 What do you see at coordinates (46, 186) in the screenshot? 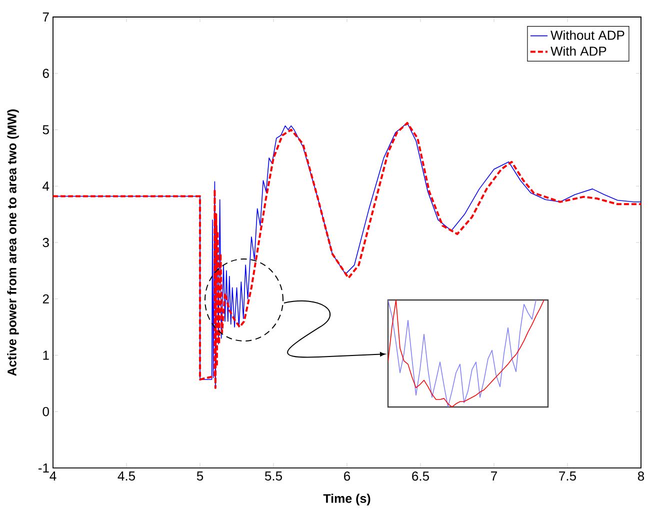
I see `y-tick-label: 4` at bounding box center [46, 186].